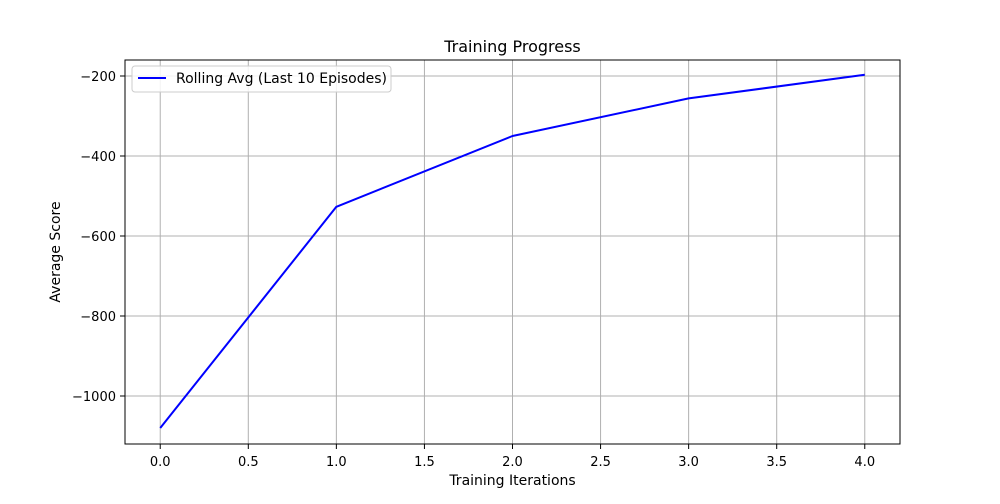 This screenshot has height=504, width=1000. Describe the element at coordinates (160, 462) in the screenshot. I see `x-tick-label: 0.0` at that location.